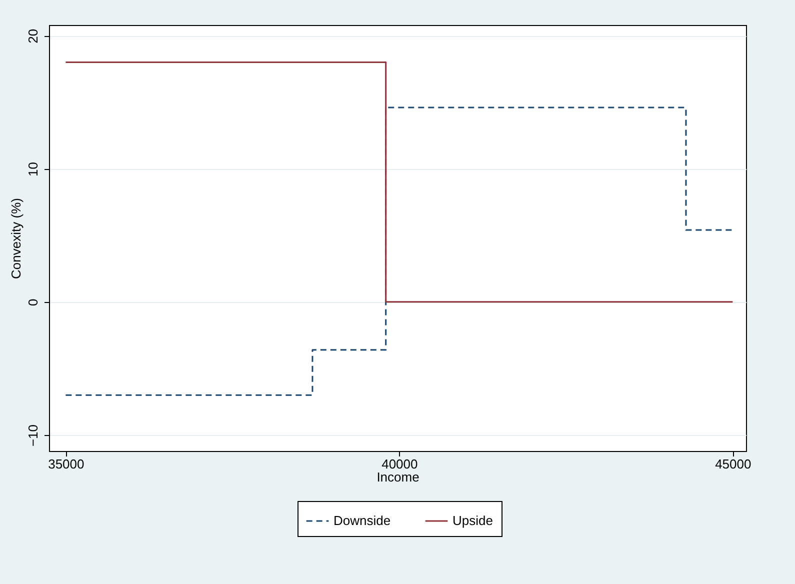 This screenshot has width=795, height=584. What do you see at coordinates (400, 464) in the screenshot?
I see `x-tick-label: 40000` at bounding box center [400, 464].